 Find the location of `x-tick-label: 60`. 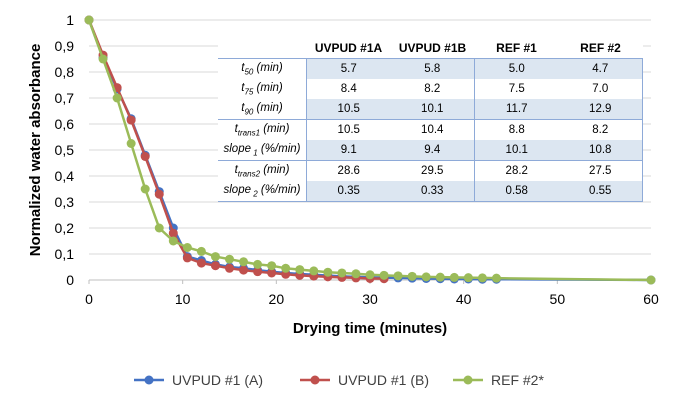

x-tick-label: 60 is located at coordinates (651, 299).